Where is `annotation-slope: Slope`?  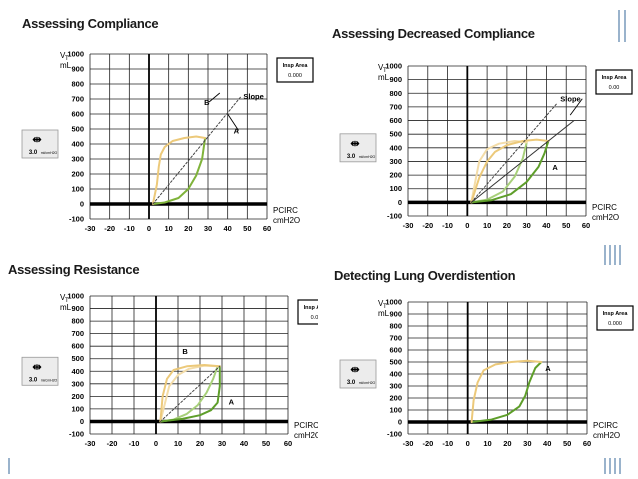 annotation-slope: Slope is located at coordinates (253, 96).